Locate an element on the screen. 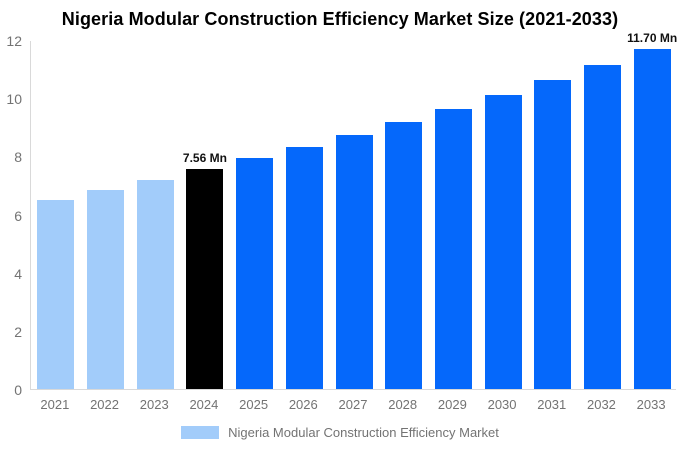 Image resolution: width=680 pixels, height=450 pixels. x-tick-label-2028: 2028 is located at coordinates (403, 404).